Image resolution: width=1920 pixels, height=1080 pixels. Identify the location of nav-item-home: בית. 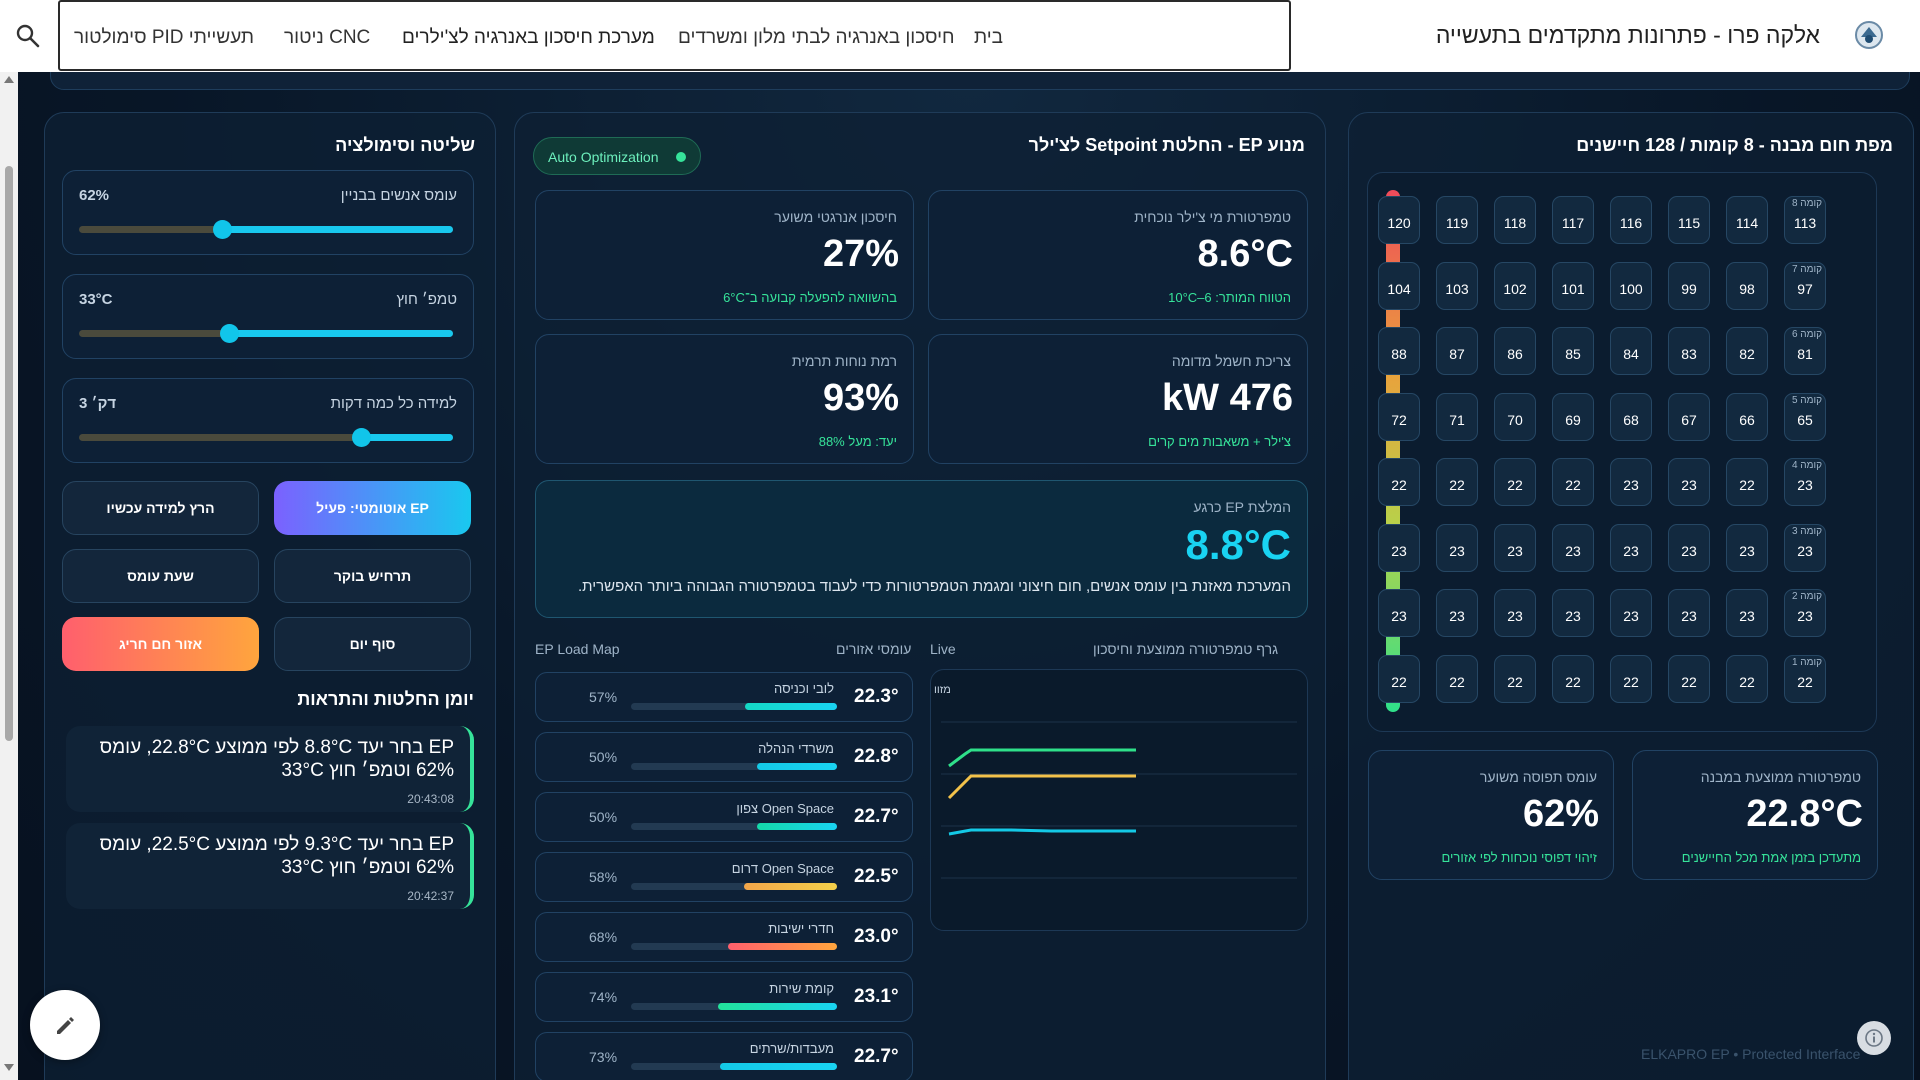
(989, 37).